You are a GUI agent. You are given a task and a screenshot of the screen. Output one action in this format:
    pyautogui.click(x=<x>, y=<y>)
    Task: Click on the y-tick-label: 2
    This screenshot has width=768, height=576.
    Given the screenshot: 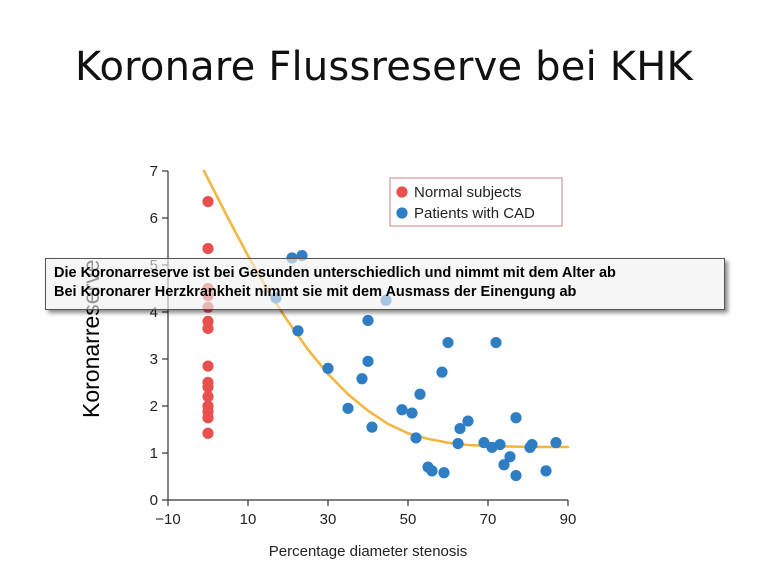 What is the action you would take?
    pyautogui.click(x=154, y=406)
    